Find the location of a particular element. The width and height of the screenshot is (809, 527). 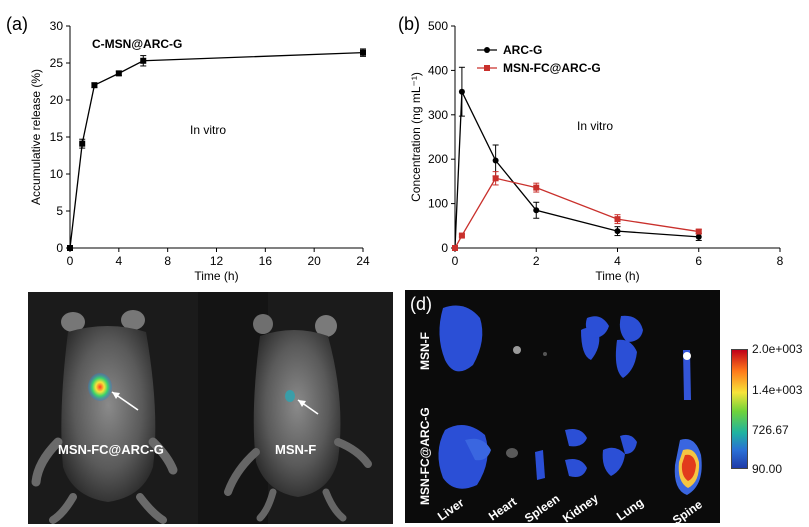

colorbar-label-2: 1.4e+003 is located at coordinates (777, 390).